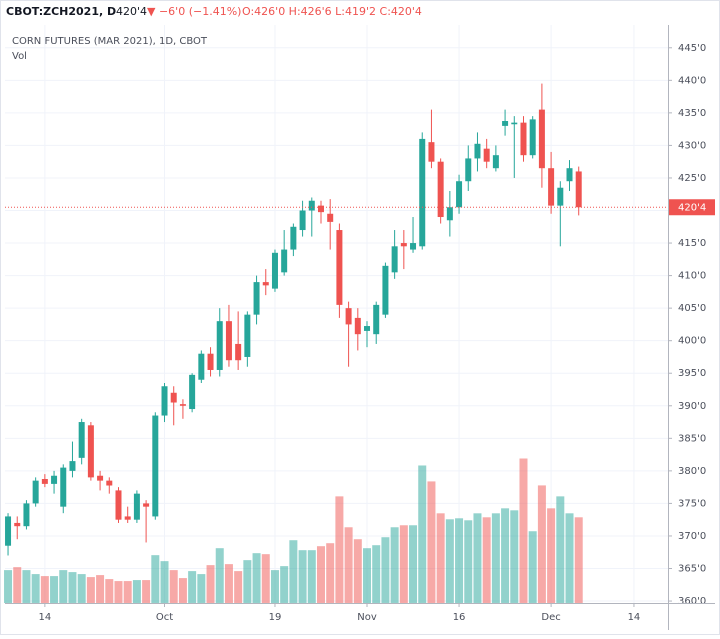 Image resolution: width=720 pixels, height=639 pixels. What do you see at coordinates (692, 243) in the screenshot?
I see `y-tick-label: 415'0` at bounding box center [692, 243].